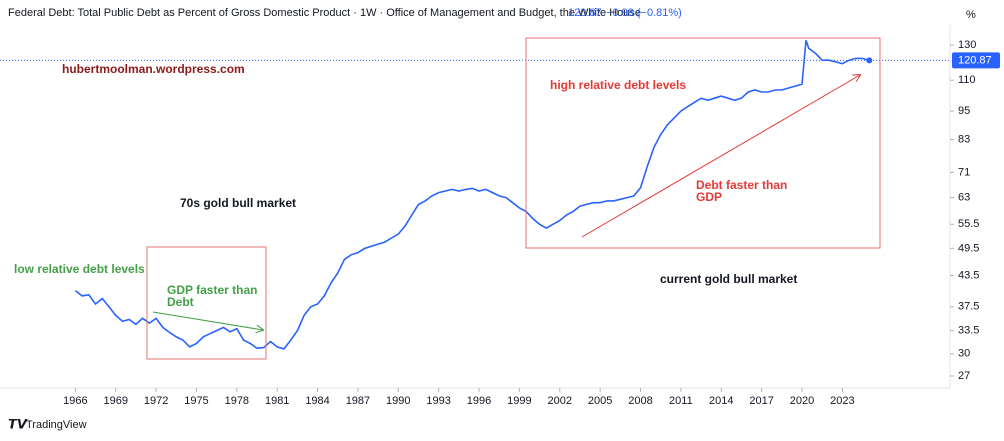 This screenshot has width=1004, height=441. What do you see at coordinates (358, 401) in the screenshot?
I see `x-tick-label: 1987` at bounding box center [358, 401].